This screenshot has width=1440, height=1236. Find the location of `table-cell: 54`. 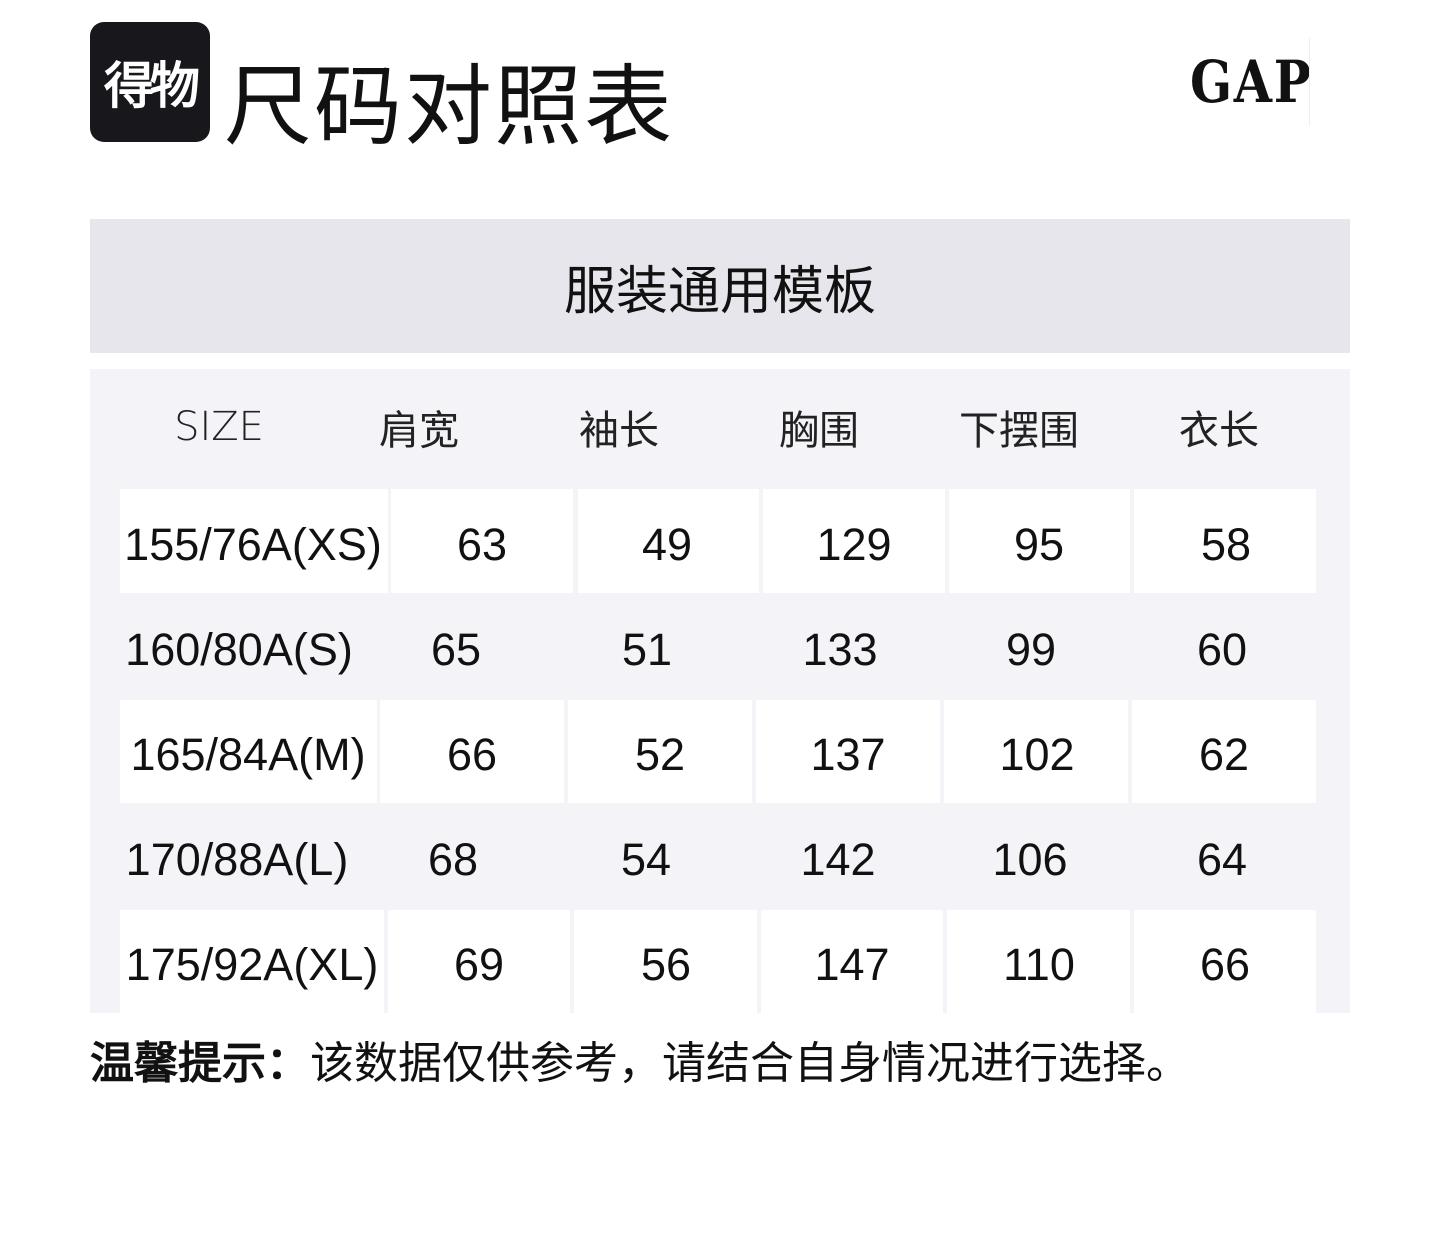

table-cell: 54 is located at coordinates (646, 859).